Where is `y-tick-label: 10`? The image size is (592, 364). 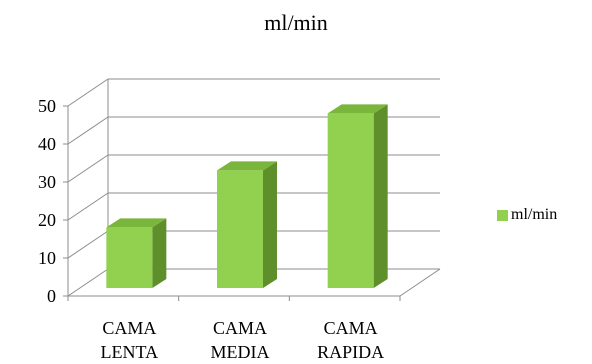 y-tick-label: 10 is located at coordinates (47, 258).